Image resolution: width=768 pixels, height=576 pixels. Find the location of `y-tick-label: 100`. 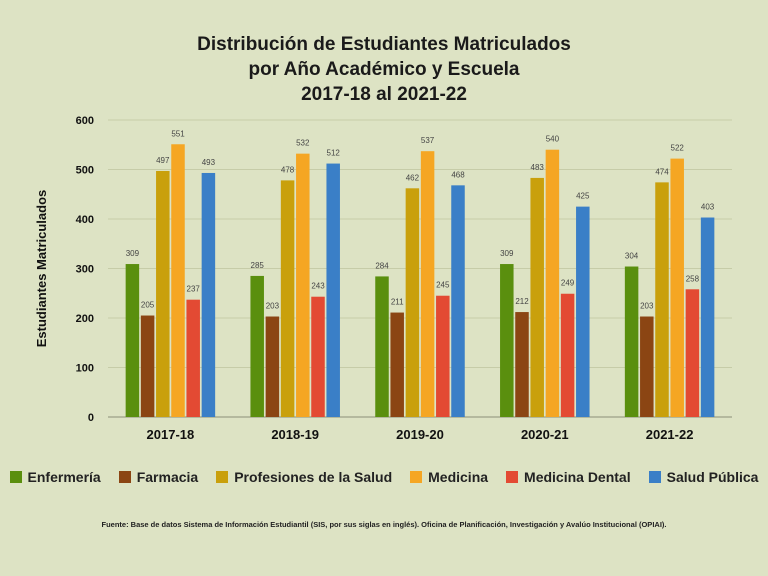

y-tick-label: 100 is located at coordinates (85, 369).